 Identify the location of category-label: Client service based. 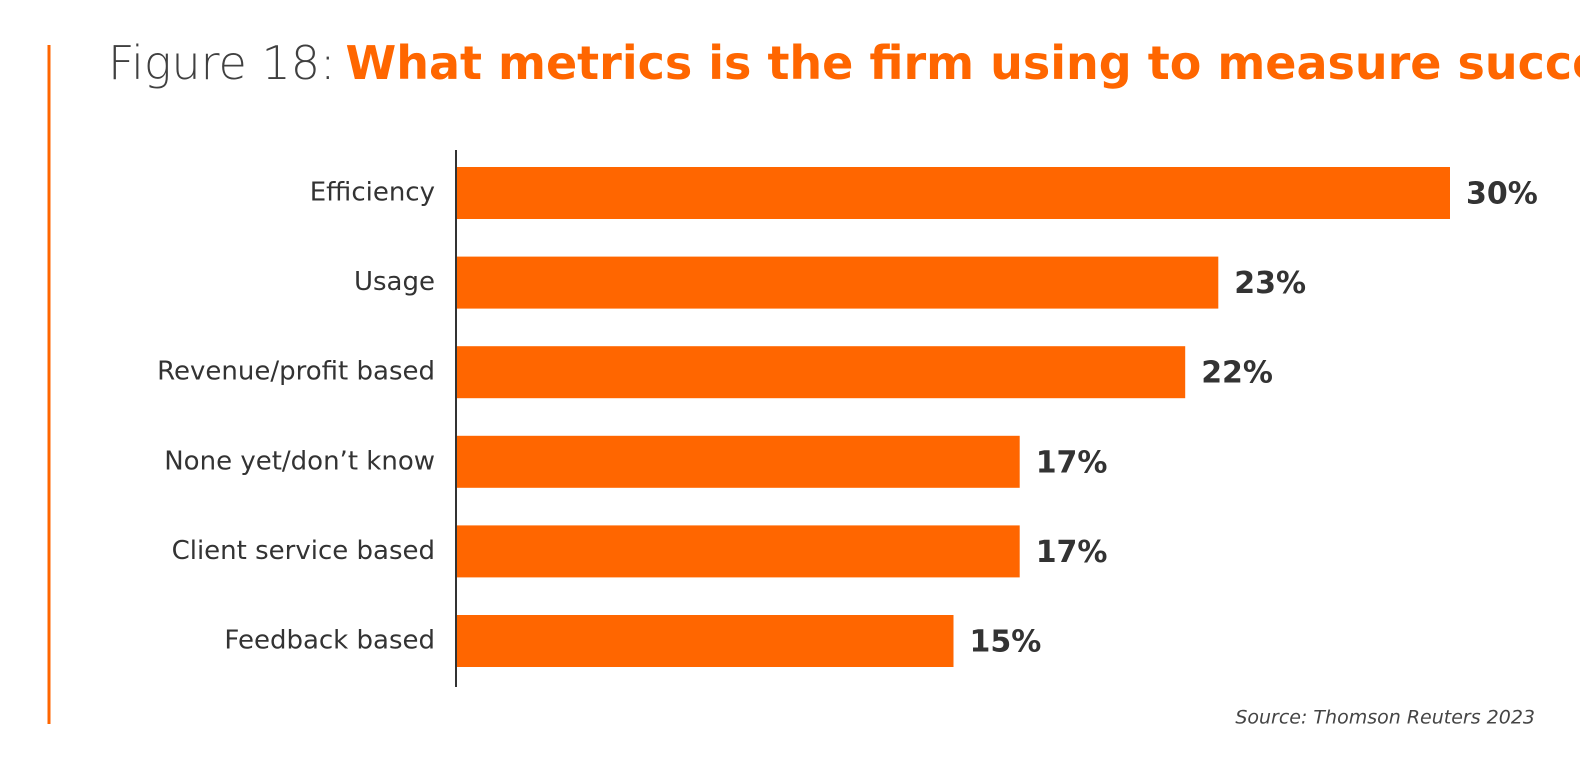
(303, 551).